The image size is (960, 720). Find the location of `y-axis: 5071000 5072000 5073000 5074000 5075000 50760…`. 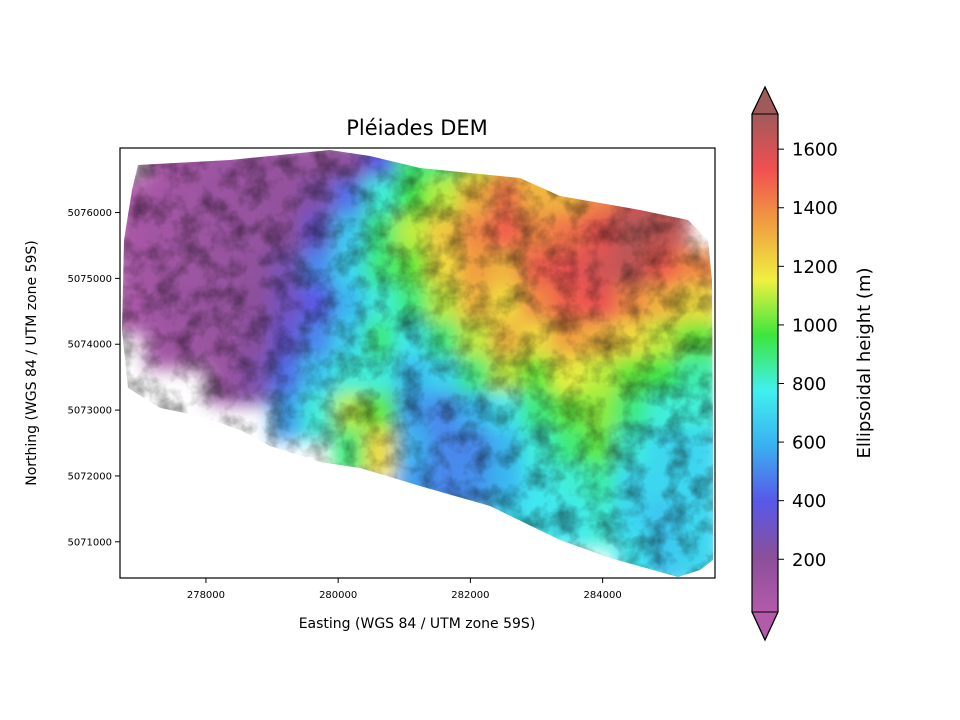

y-axis: 5071000 5072000 5073000 5074000 5075000 50760… is located at coordinates (93, 378).